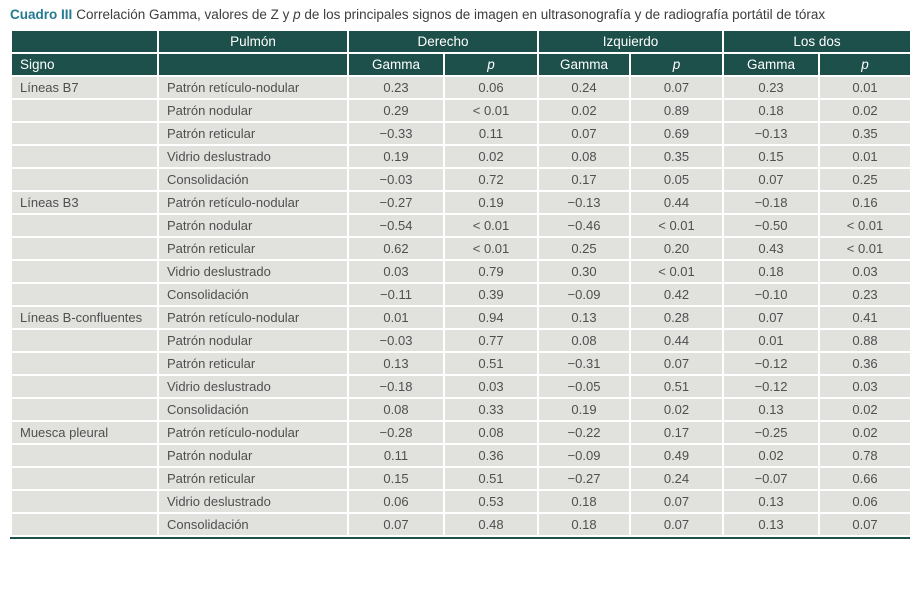 Image resolution: width=918 pixels, height=595 pixels. I want to click on sign-group-cell: Muesca pleural, so click(84, 432).